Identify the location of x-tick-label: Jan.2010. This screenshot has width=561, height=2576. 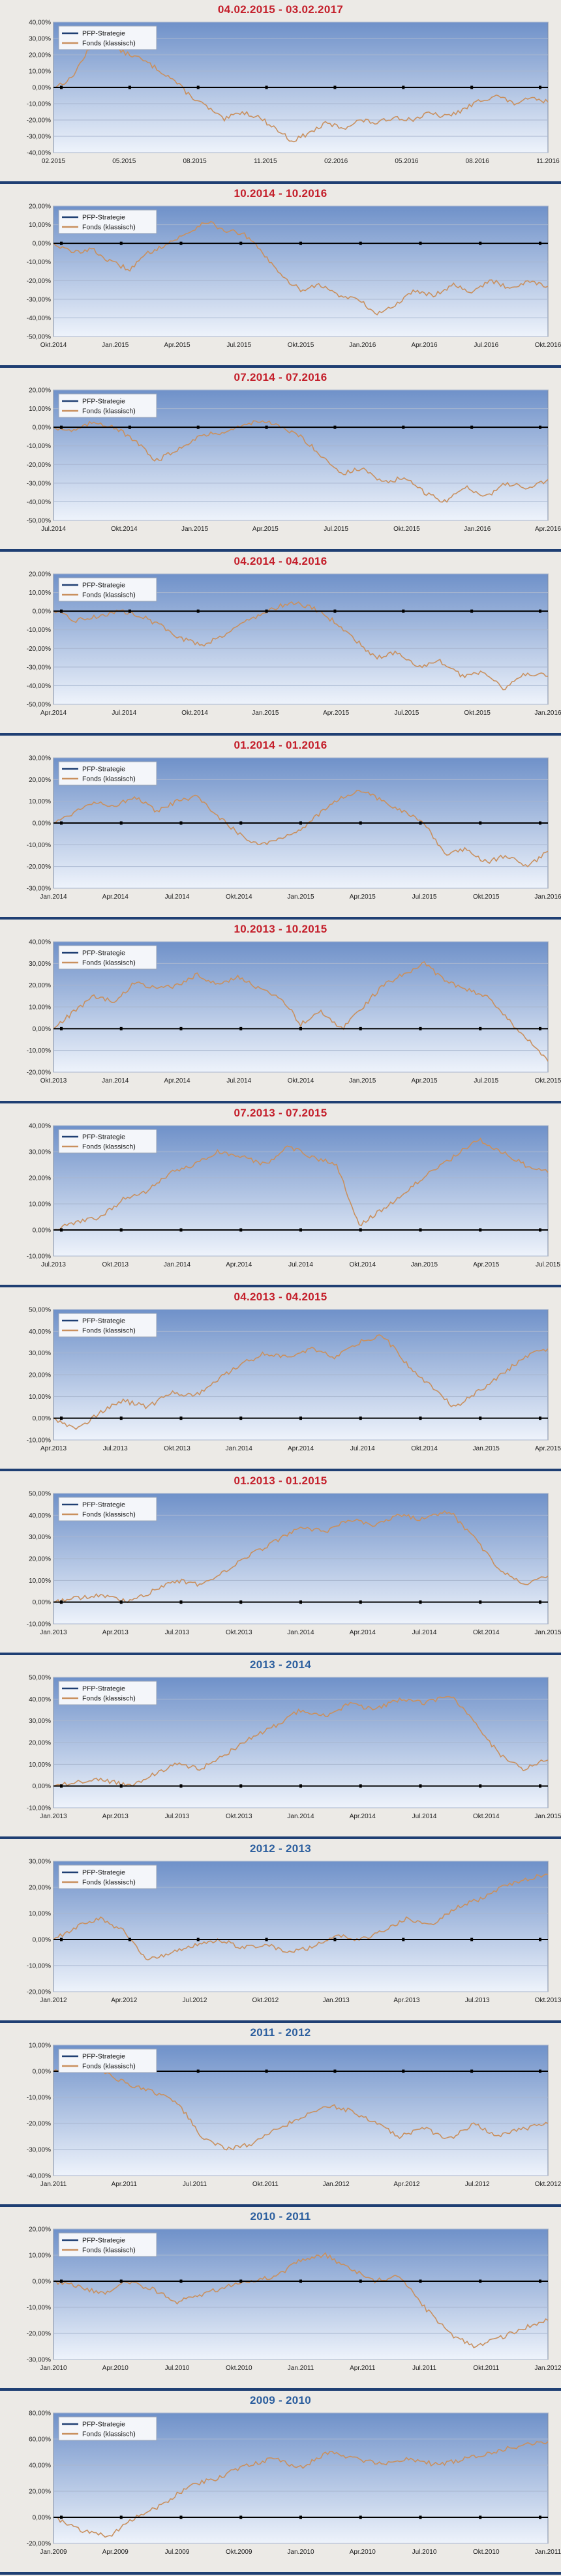
(53, 2368).